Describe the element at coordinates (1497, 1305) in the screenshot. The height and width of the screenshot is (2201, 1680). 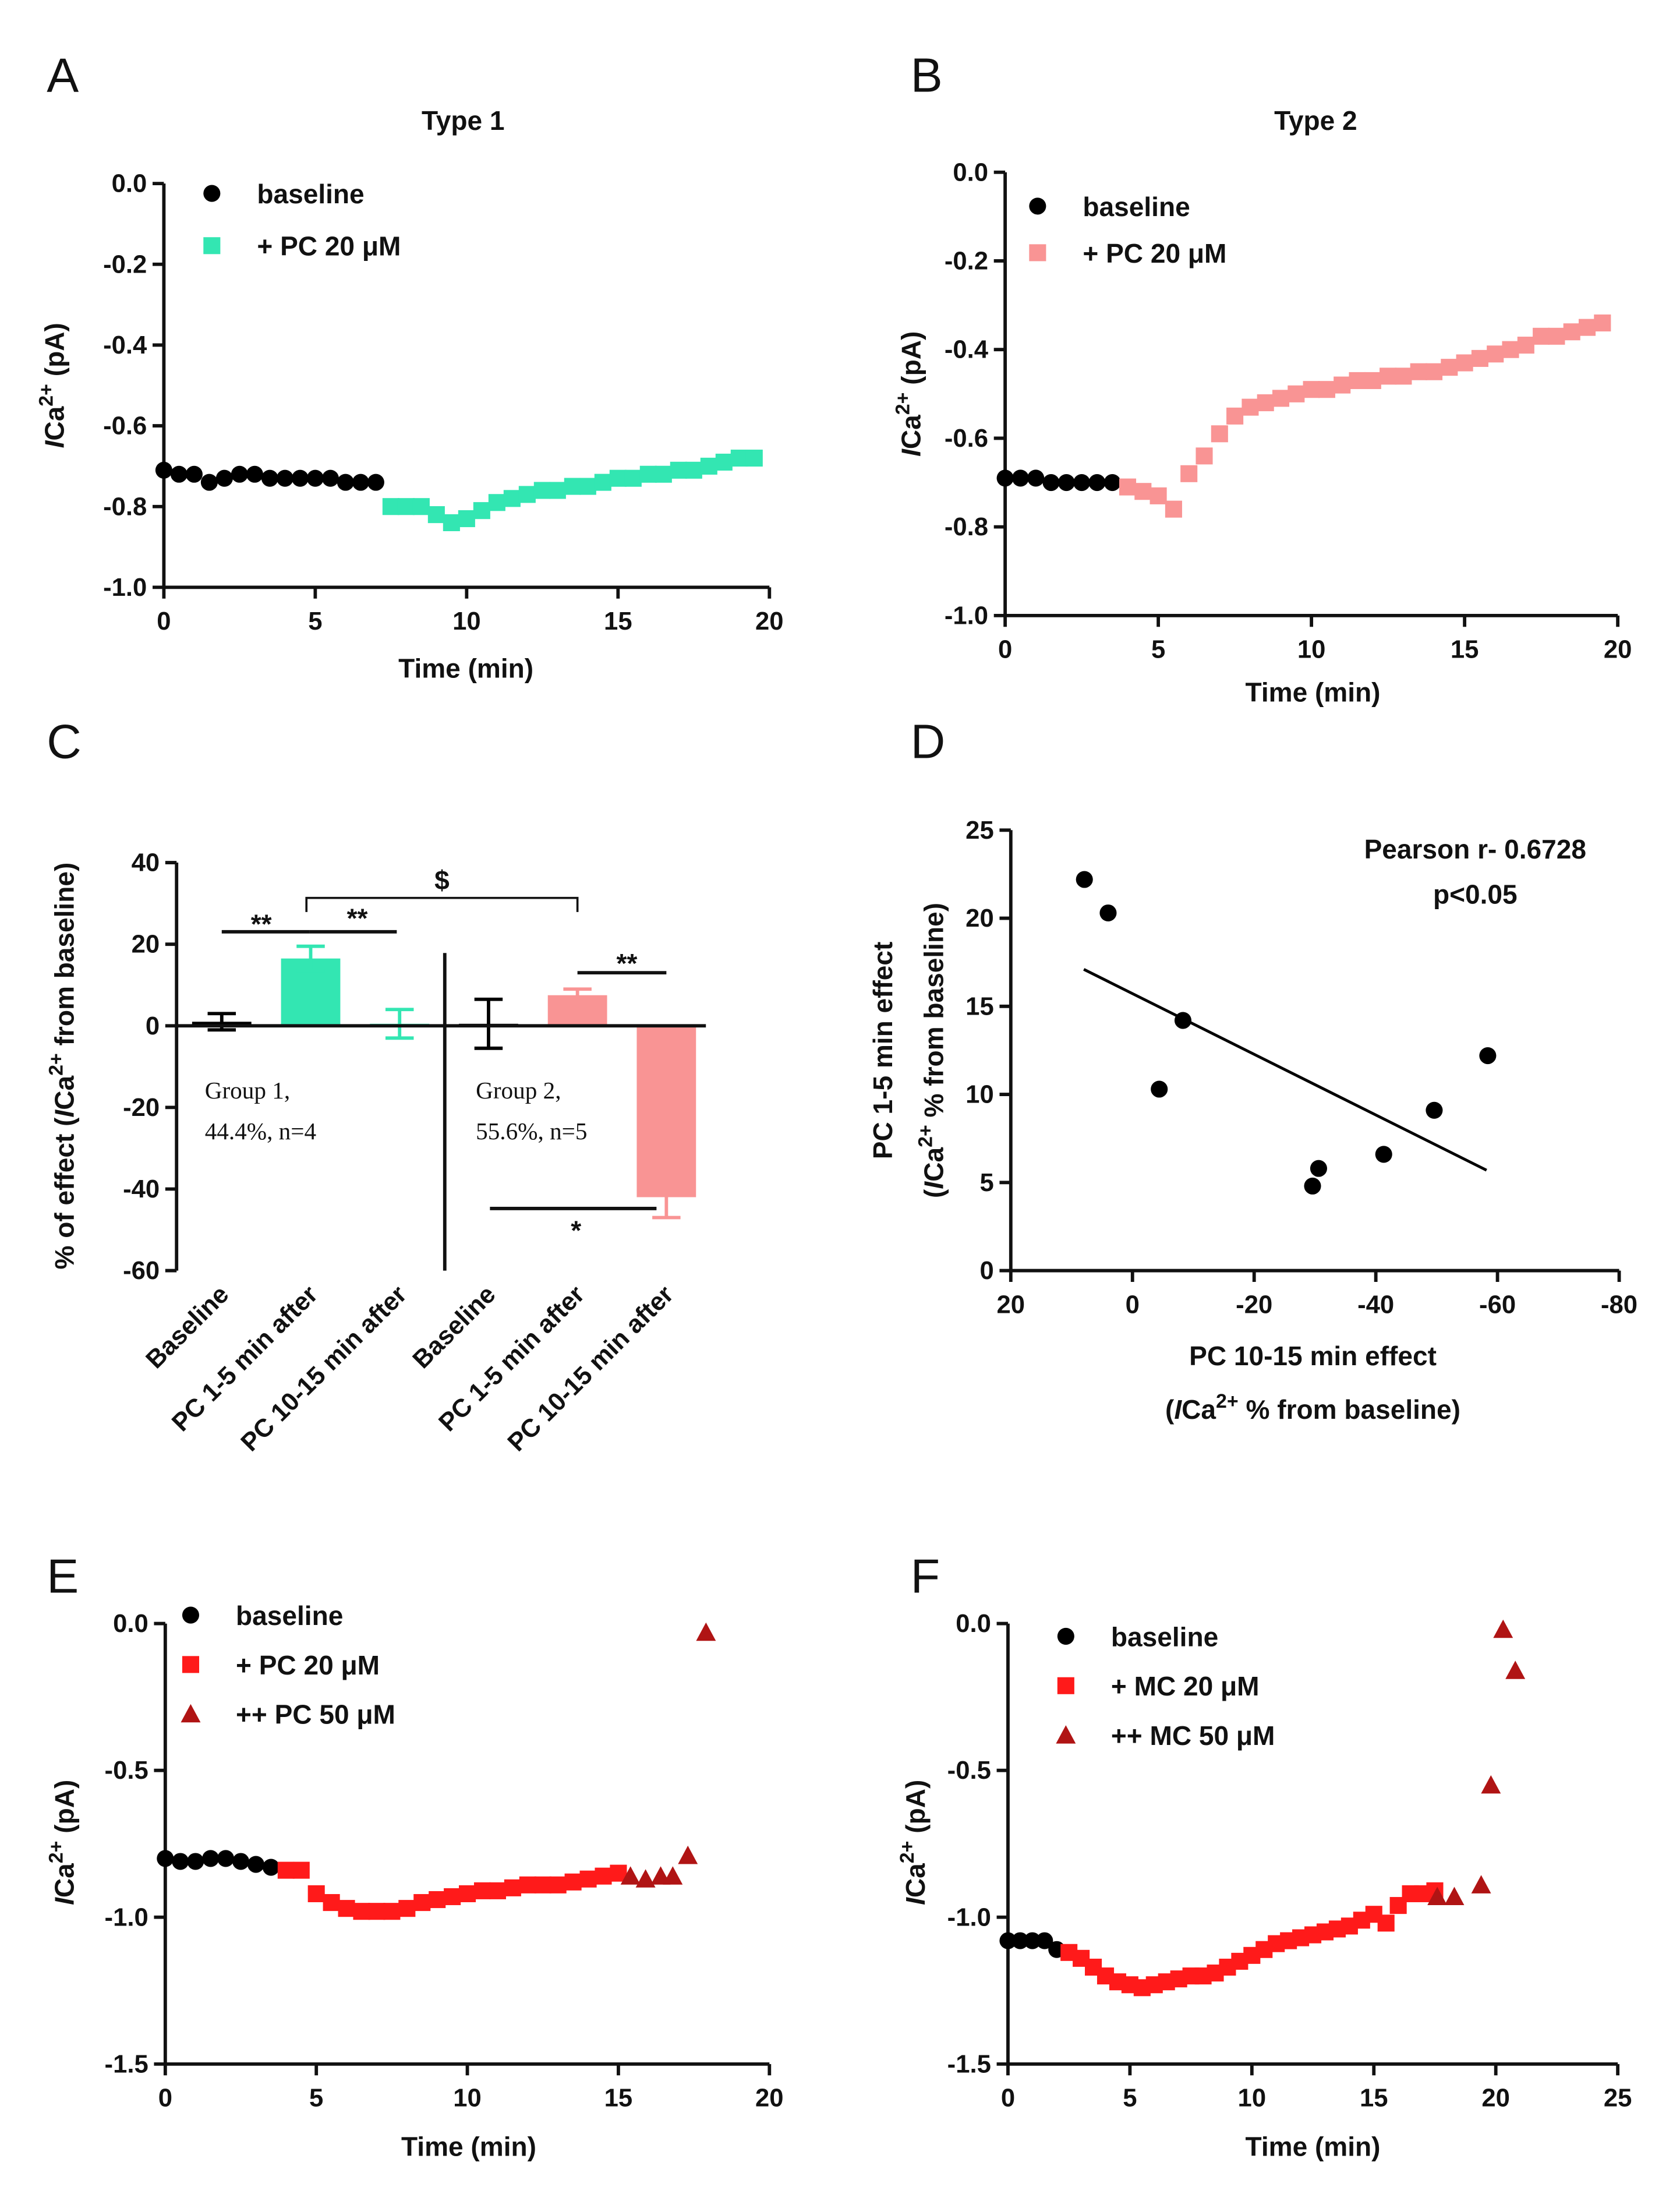
I see `x-tick-label: -60` at that location.